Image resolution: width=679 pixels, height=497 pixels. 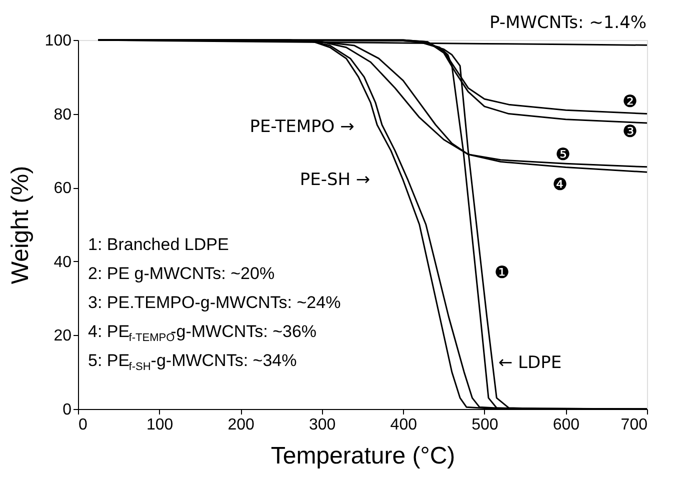 What do you see at coordinates (214, 302) in the screenshot?
I see `annotation: 3: PE.TEMPO-g-MWCNTs: ~24%` at bounding box center [214, 302].